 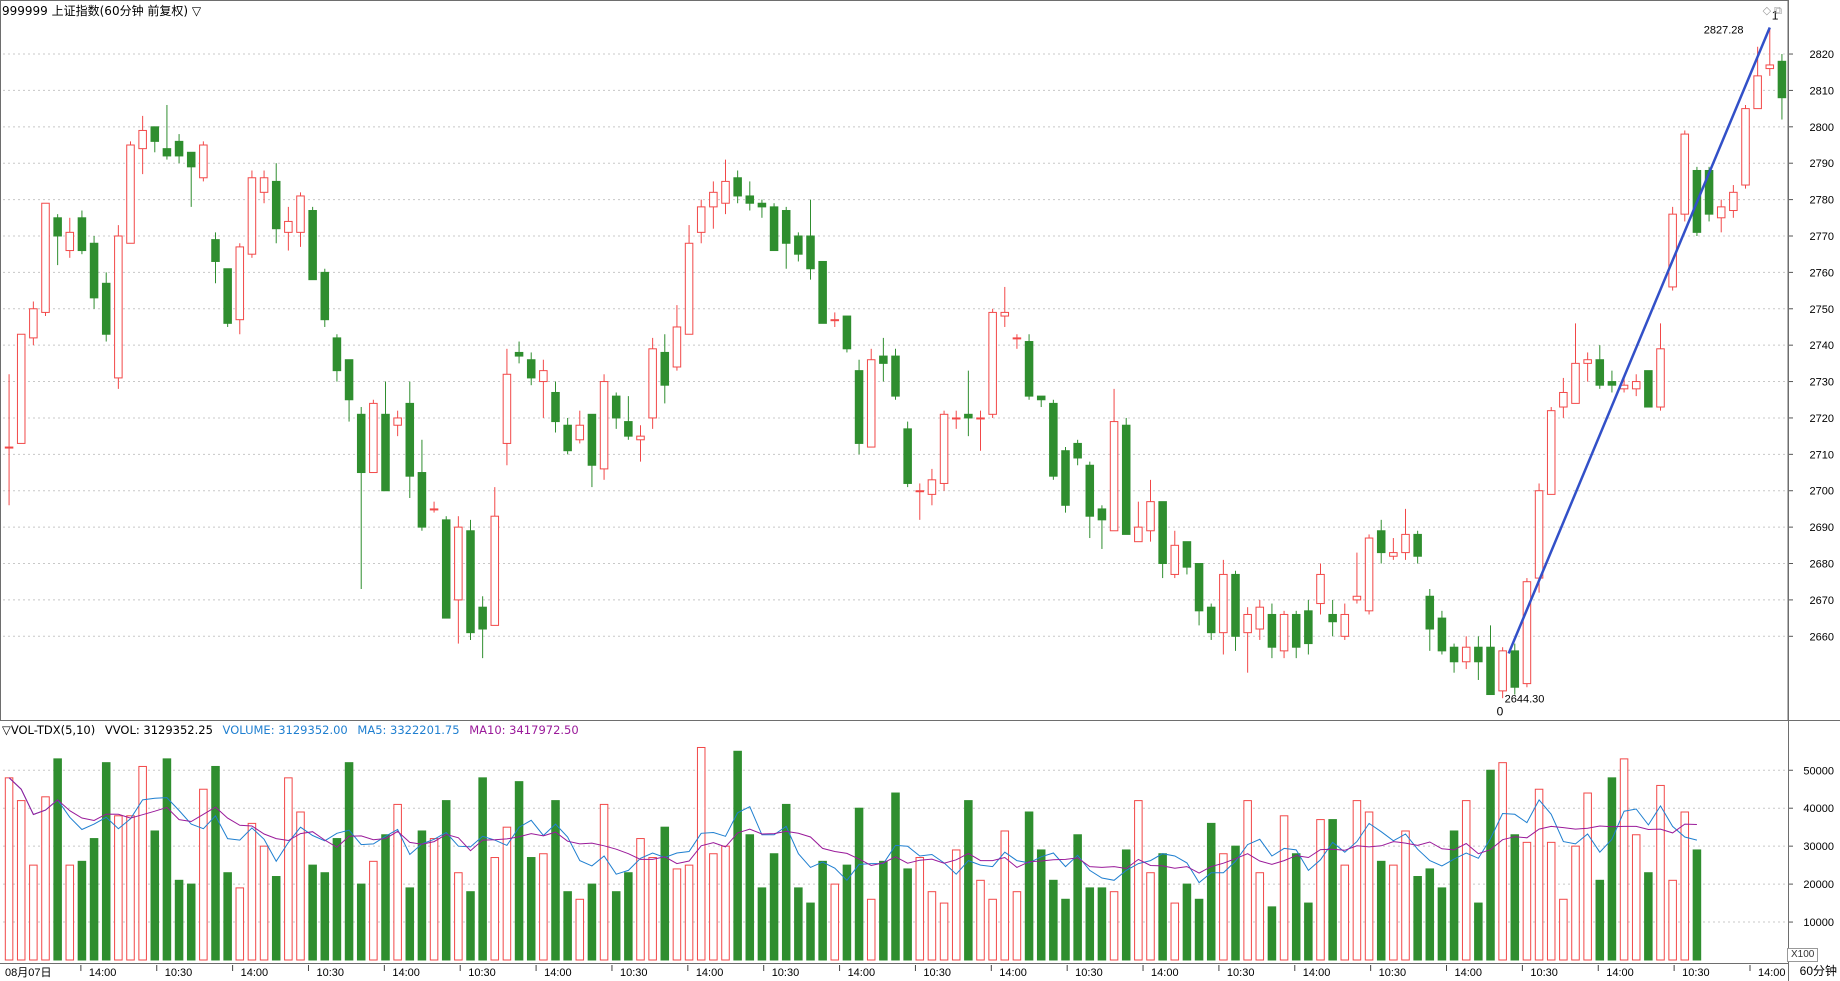 I want to click on price-tick-label: 2660, so click(x=1822, y=637).